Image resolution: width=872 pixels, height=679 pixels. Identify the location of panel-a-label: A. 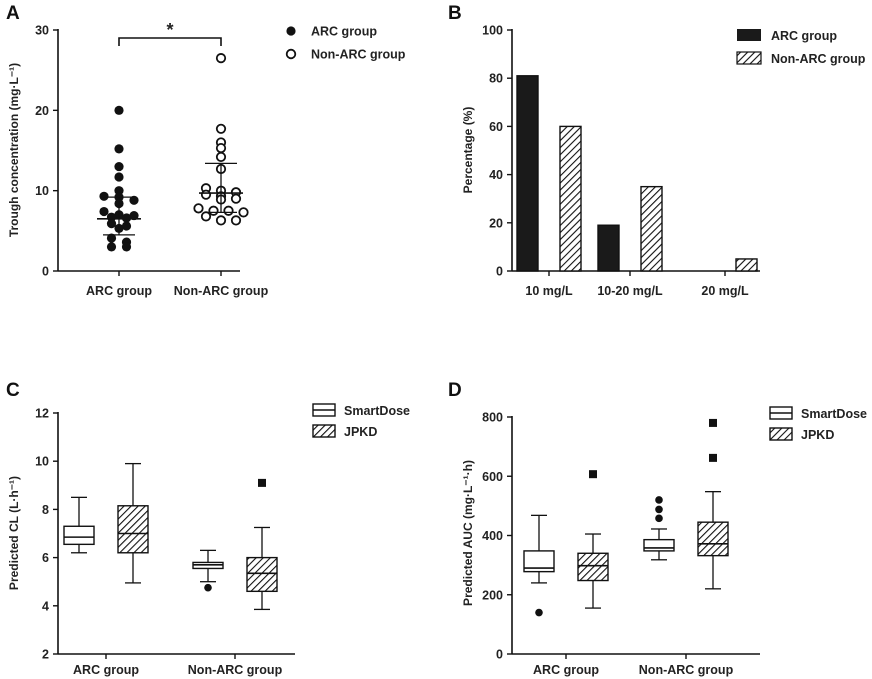
(13, 13).